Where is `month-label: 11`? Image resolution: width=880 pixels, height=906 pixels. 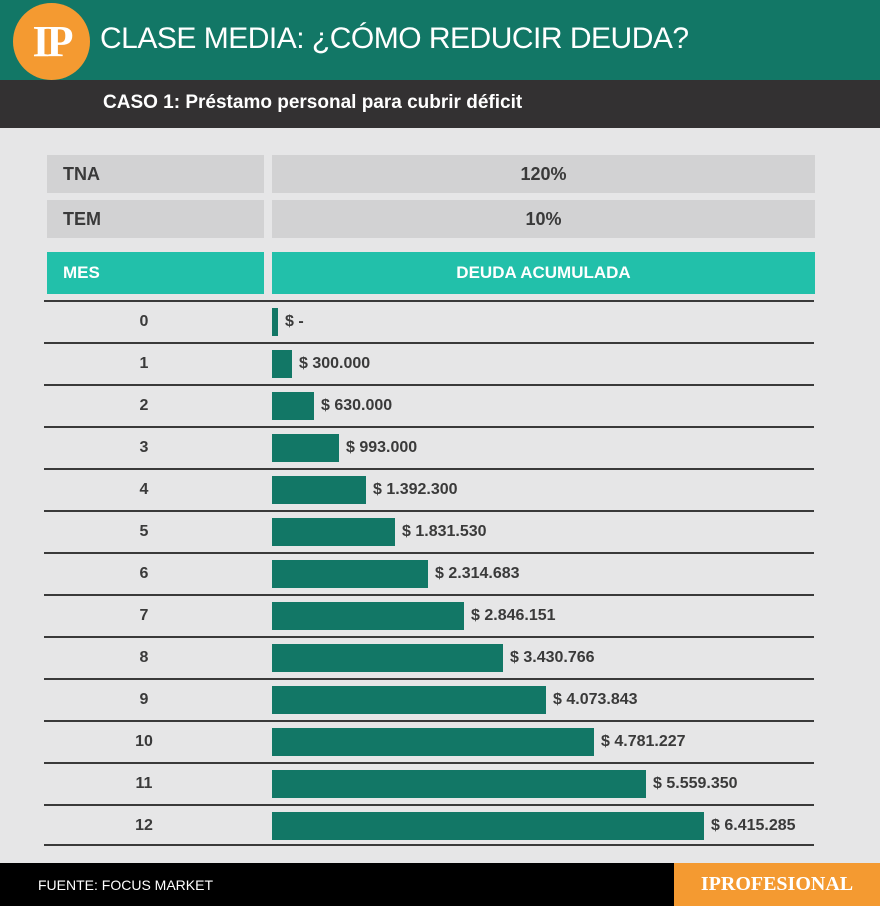
month-label: 11 is located at coordinates (144, 783).